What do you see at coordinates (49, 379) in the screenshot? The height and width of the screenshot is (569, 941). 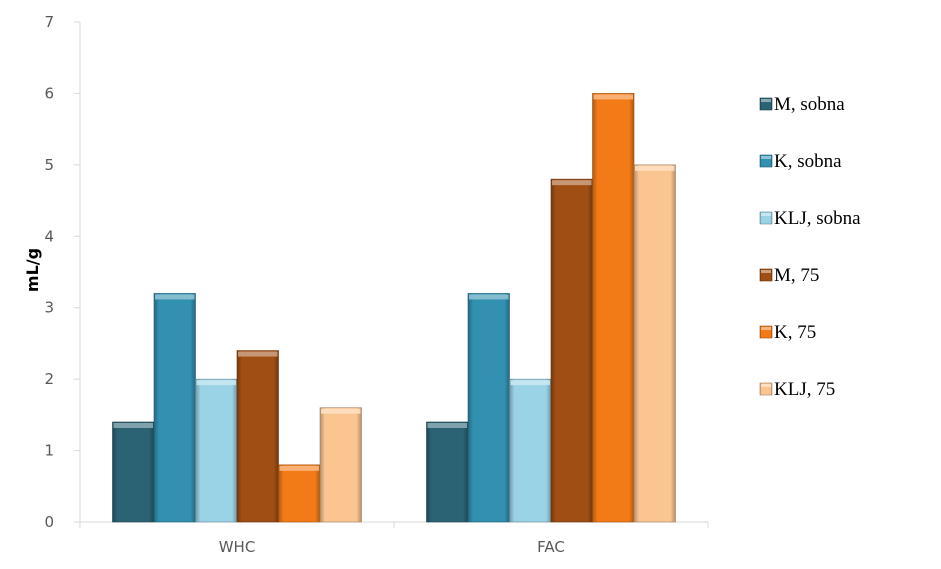 I see `y-tick-label: 2` at bounding box center [49, 379].